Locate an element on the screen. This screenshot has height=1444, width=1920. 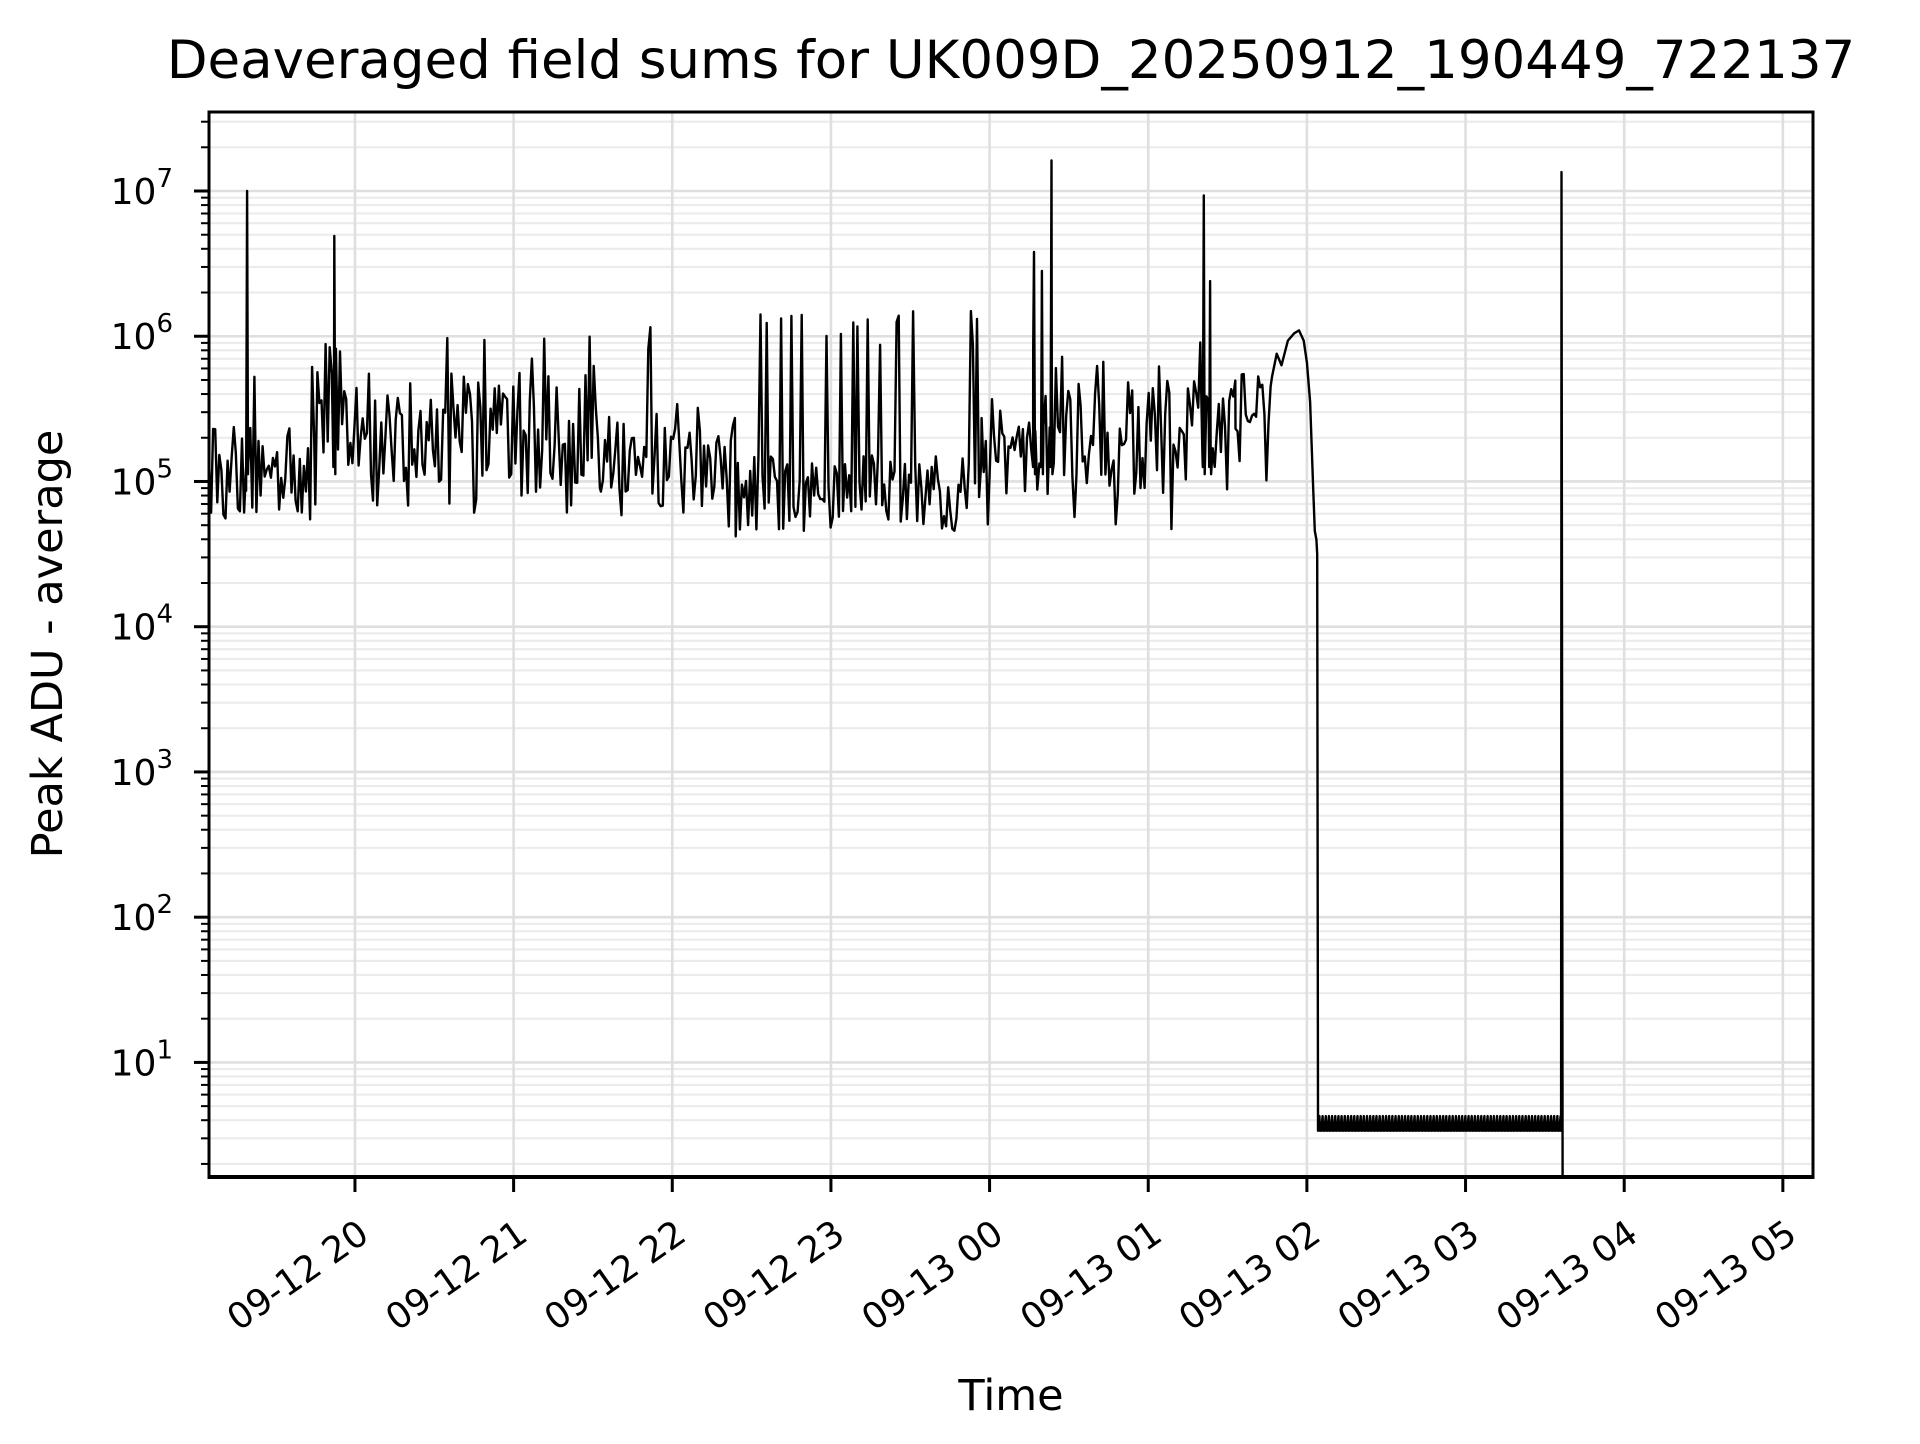
y-tick-label: 10¹ is located at coordinates (142, 1059).